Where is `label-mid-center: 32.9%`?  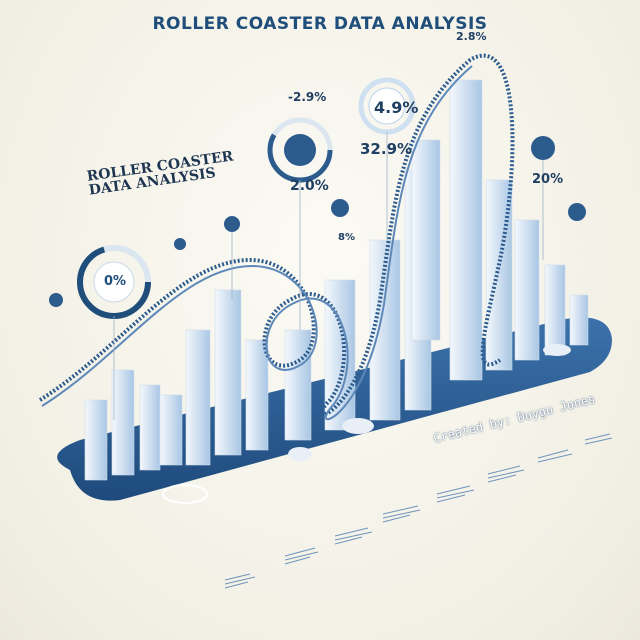 label-mid-center: 32.9% is located at coordinates (386, 149).